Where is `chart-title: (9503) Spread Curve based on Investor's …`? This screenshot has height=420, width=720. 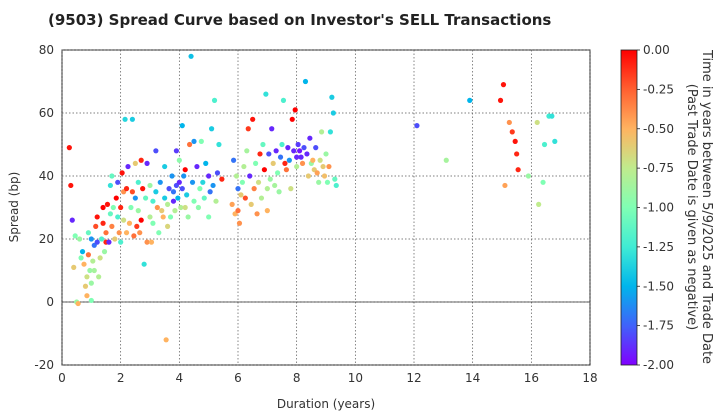 chart-title: (9503) Spread Curve based on Investor's … is located at coordinates (299, 20).